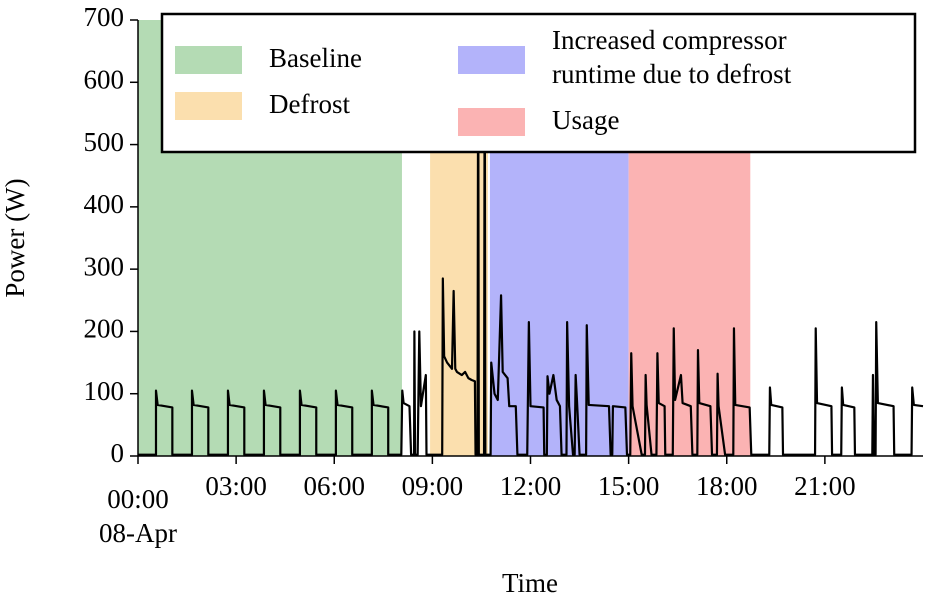 The width and height of the screenshot is (935, 607). What do you see at coordinates (585, 120) in the screenshot?
I see `legend-label: Usage` at bounding box center [585, 120].